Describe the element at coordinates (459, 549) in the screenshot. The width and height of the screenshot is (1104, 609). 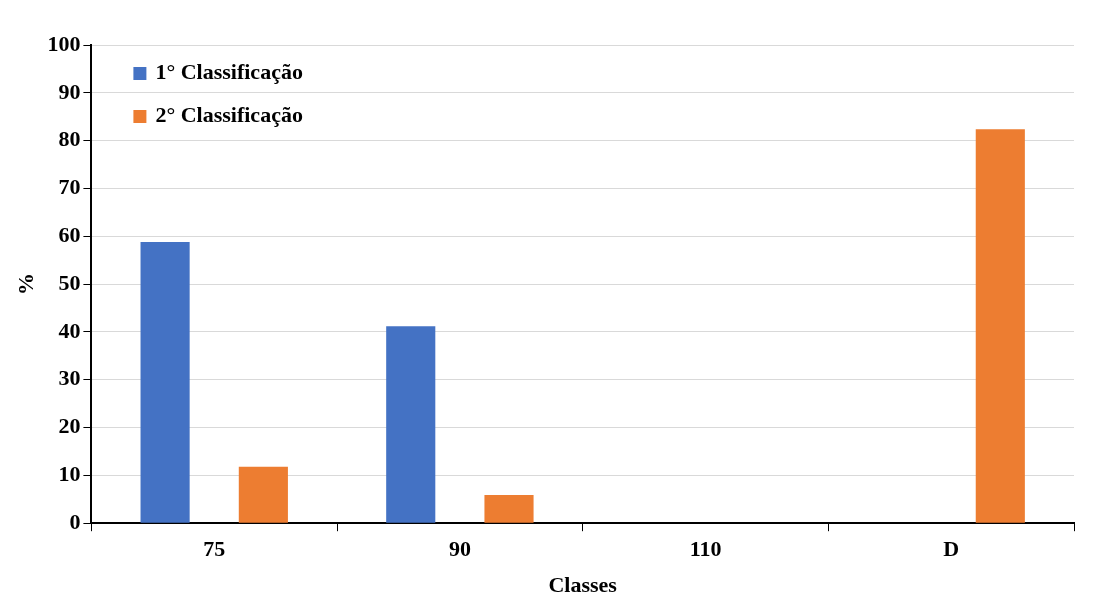
I see `x-tick-label: 90` at that location.